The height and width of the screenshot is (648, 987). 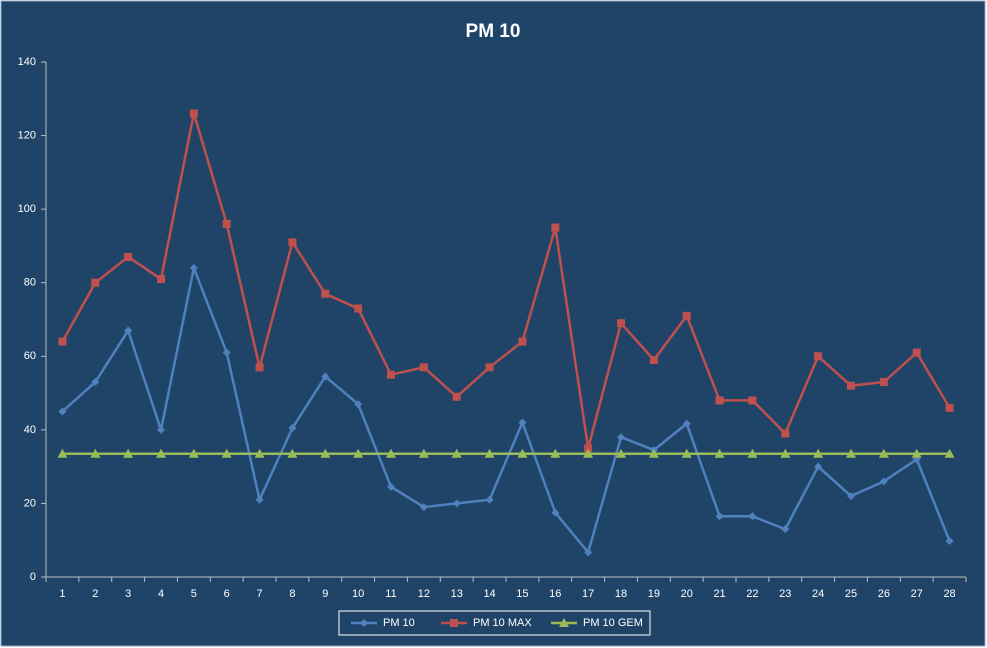 I want to click on x-tick-label: 9, so click(x=325, y=594).